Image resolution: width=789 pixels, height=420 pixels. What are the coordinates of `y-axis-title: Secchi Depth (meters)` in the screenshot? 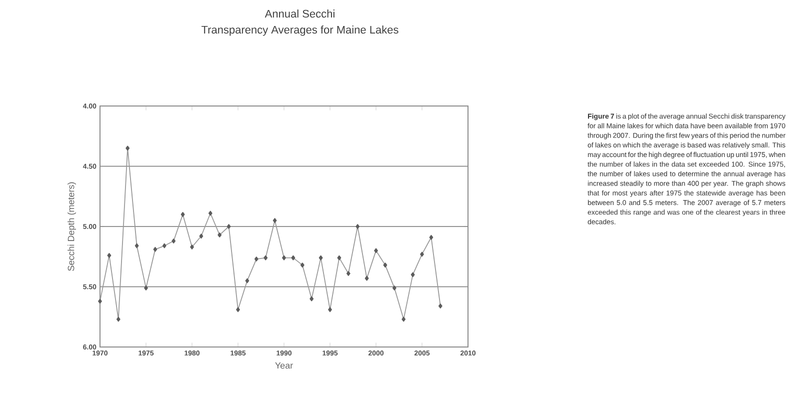 It's located at (72, 226).